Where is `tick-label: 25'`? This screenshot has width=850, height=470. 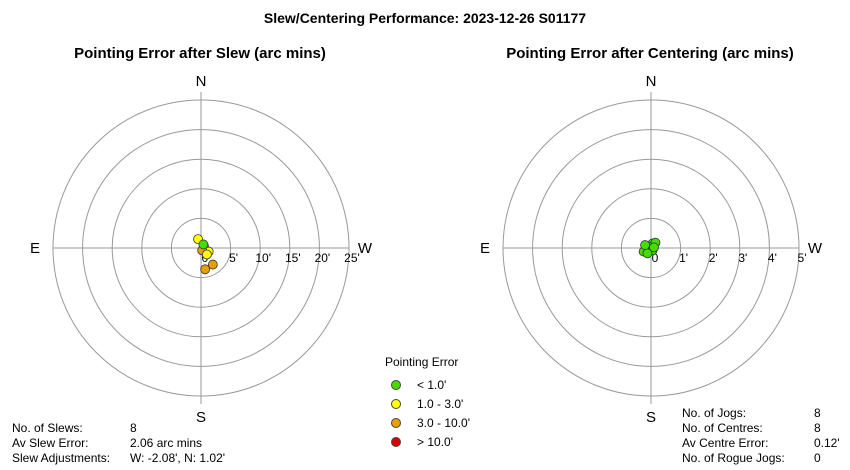 tick-label: 25' is located at coordinates (352, 258).